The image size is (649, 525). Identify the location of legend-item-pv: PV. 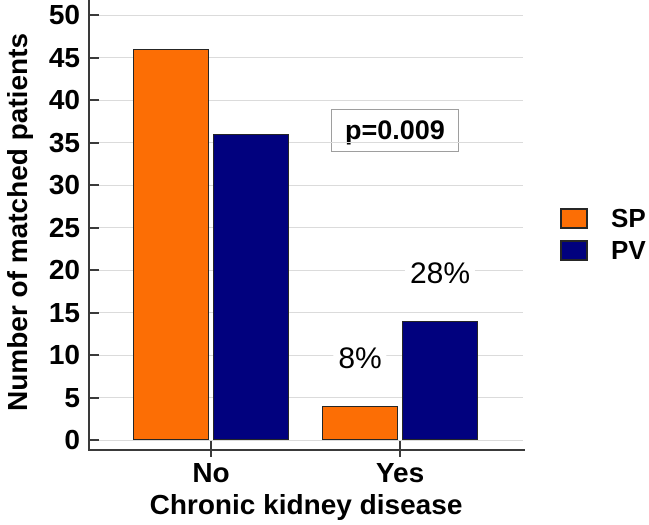
(603, 250).